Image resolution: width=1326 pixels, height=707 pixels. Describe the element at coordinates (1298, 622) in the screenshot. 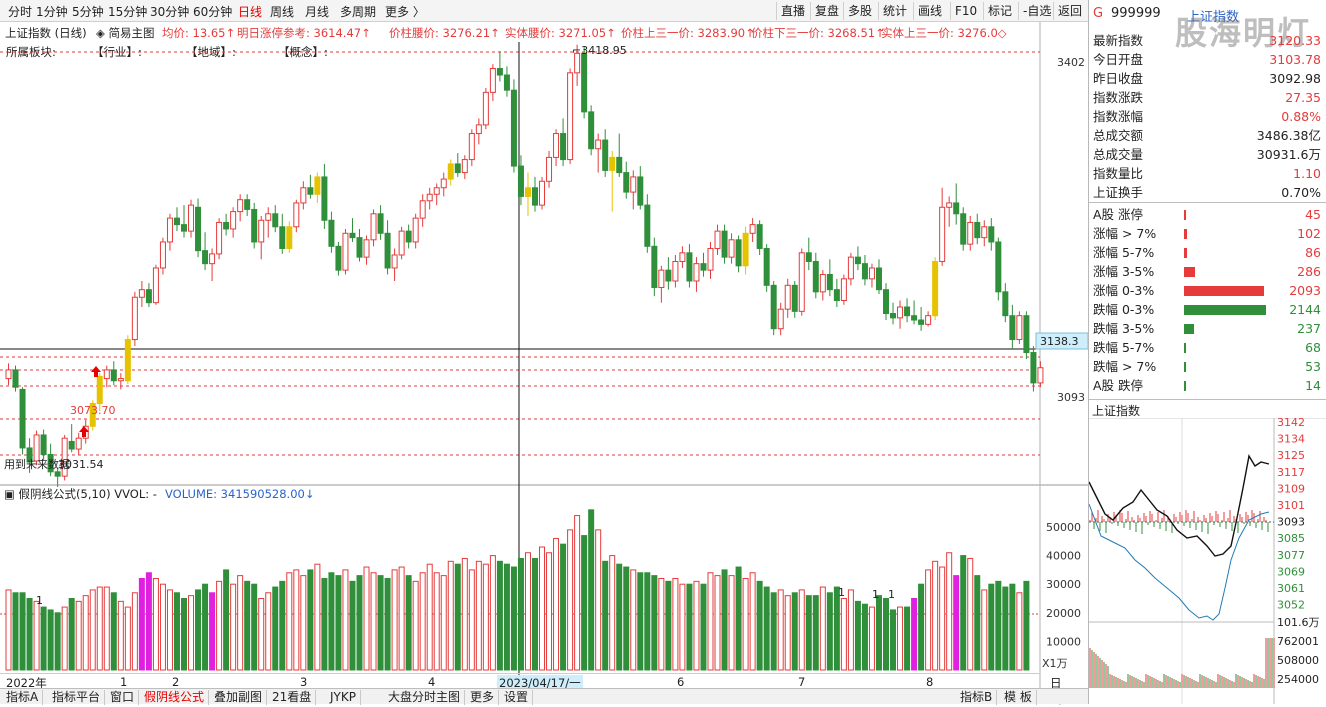

I see `mini-vol-tick: 101.6万` at that location.